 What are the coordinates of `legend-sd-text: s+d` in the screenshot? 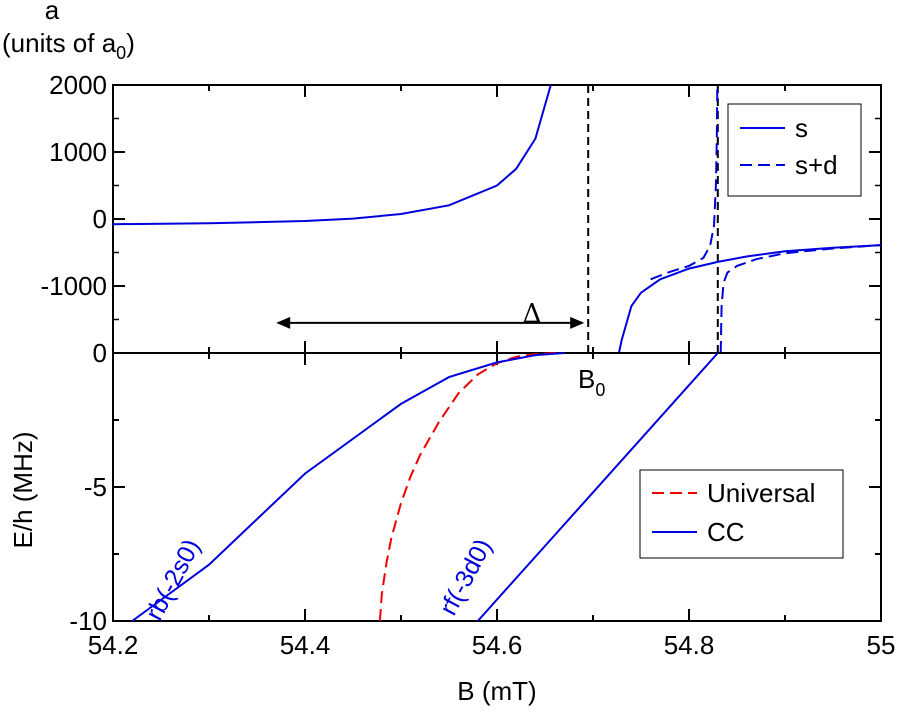 It's located at (816, 165).